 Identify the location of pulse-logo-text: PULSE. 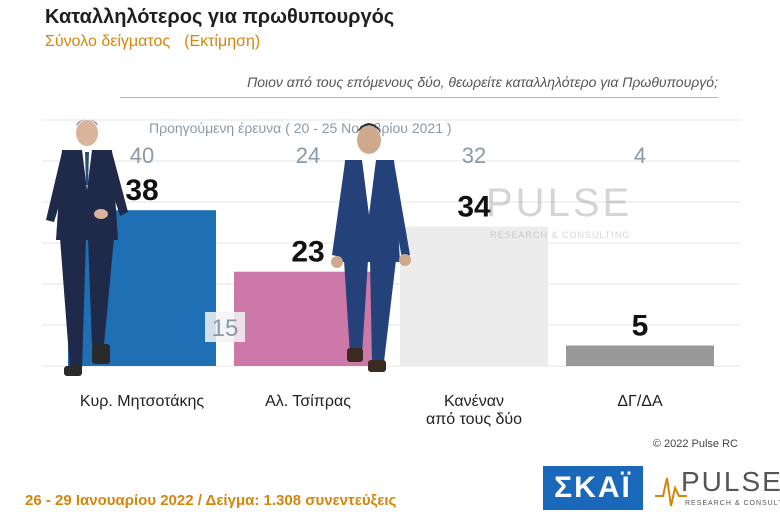
(730, 481).